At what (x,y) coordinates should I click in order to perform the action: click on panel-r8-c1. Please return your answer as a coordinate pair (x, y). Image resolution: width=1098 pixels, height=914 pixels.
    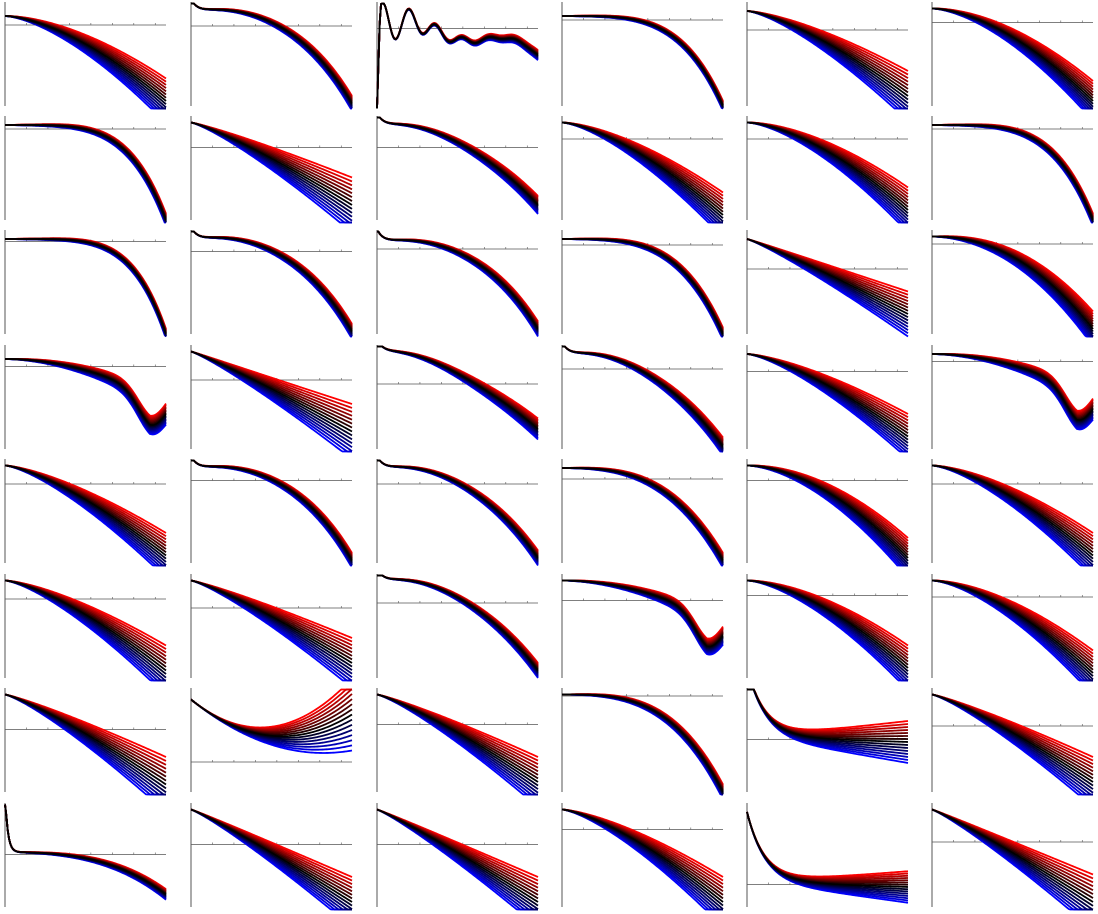
    Looking at the image, I should click on (85, 855).